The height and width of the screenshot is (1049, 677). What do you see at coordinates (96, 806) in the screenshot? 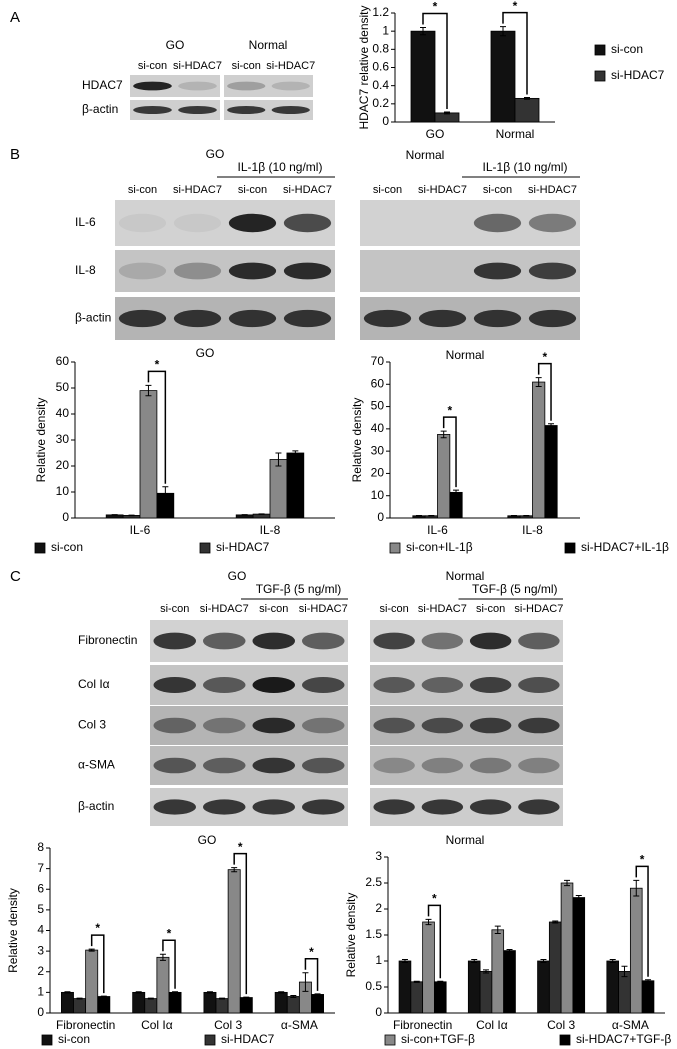
I see `row-label: β-actin` at bounding box center [96, 806].